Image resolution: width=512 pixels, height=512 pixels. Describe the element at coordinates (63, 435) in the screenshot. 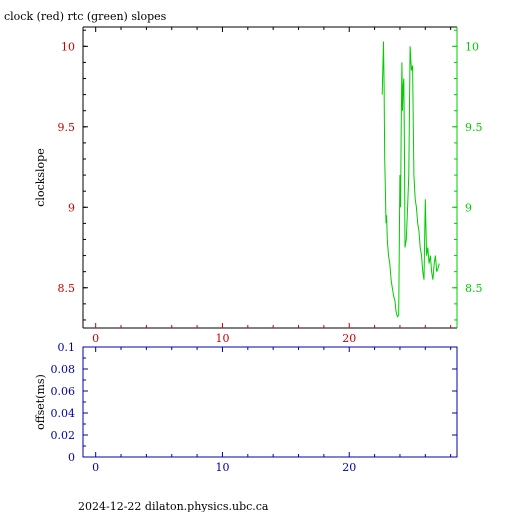

I see `bottom-y-tick-label: 0.02` at that location.